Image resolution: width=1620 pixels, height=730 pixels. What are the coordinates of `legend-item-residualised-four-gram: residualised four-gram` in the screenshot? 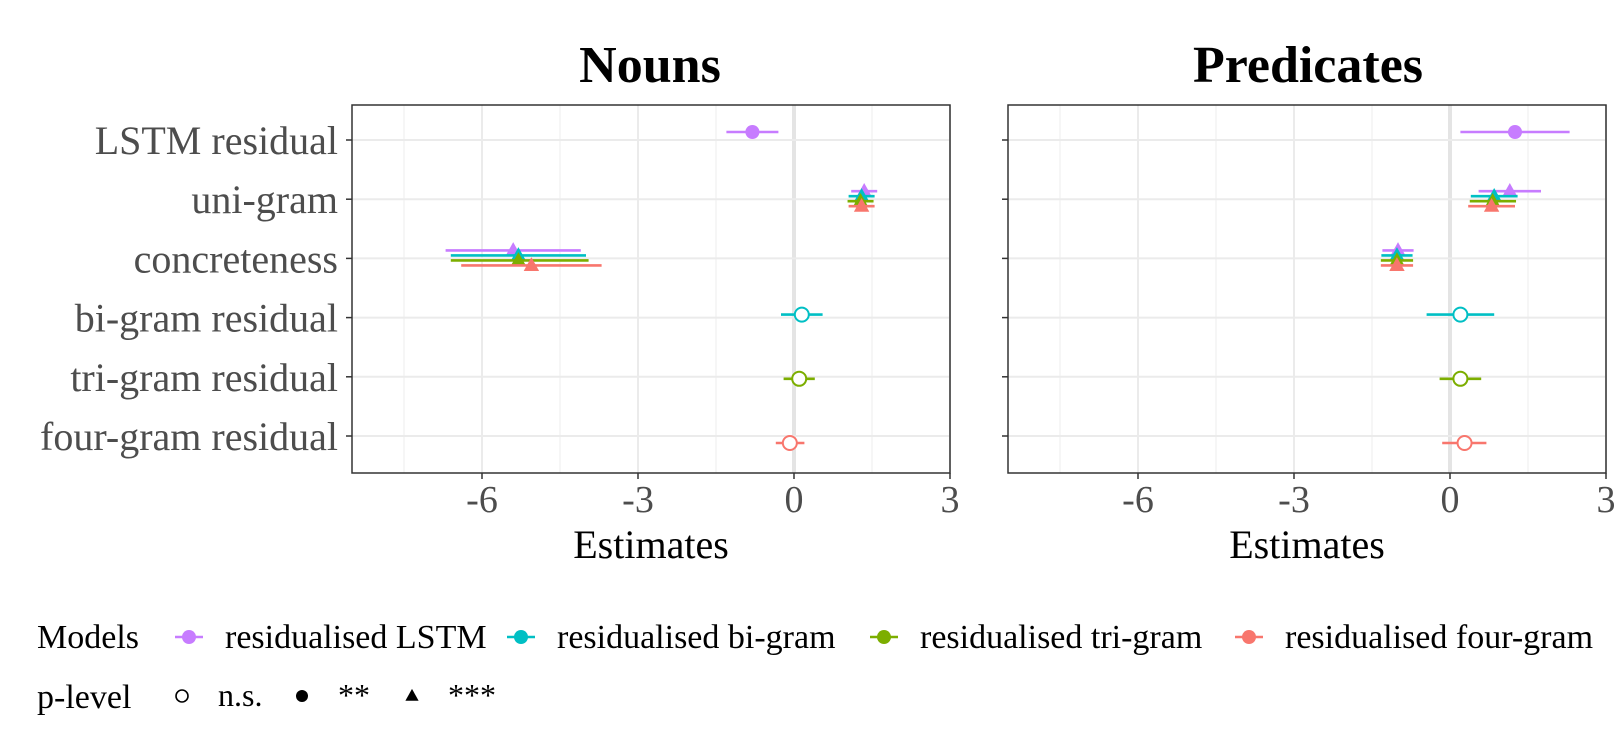 It's located at (1414, 637).